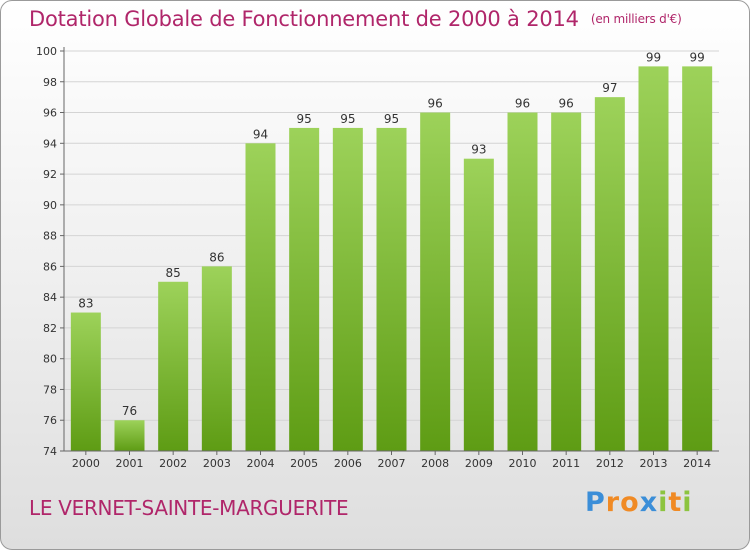 This screenshot has width=750, height=550. What do you see at coordinates (610, 463) in the screenshot?
I see `x-tick-label: 2012` at bounding box center [610, 463].